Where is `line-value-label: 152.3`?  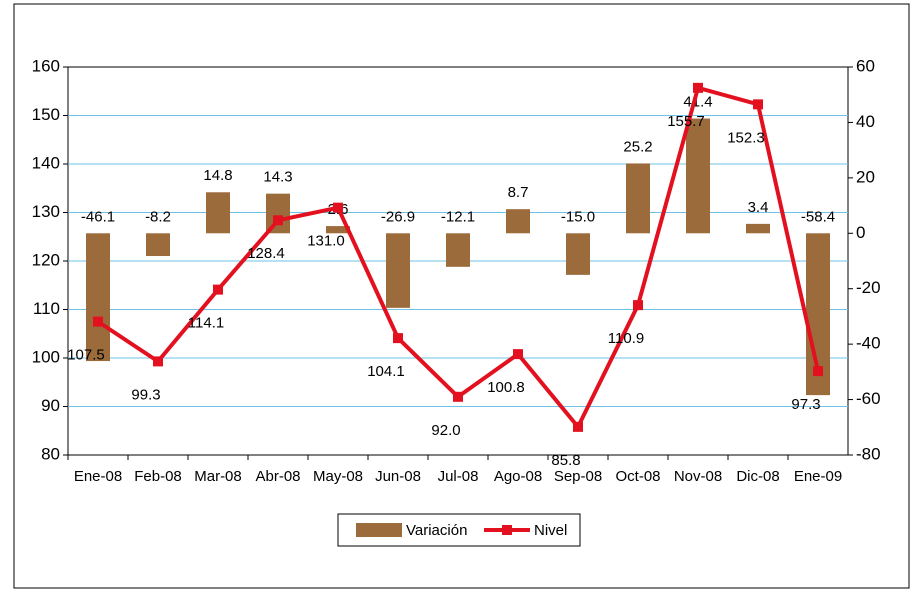
line-value-label: 152.3 is located at coordinates (746, 137).